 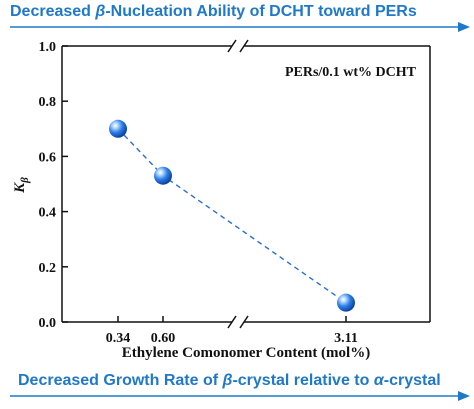 What do you see at coordinates (346, 338) in the screenshot?
I see `x-tick-label: 3.11` at bounding box center [346, 338].